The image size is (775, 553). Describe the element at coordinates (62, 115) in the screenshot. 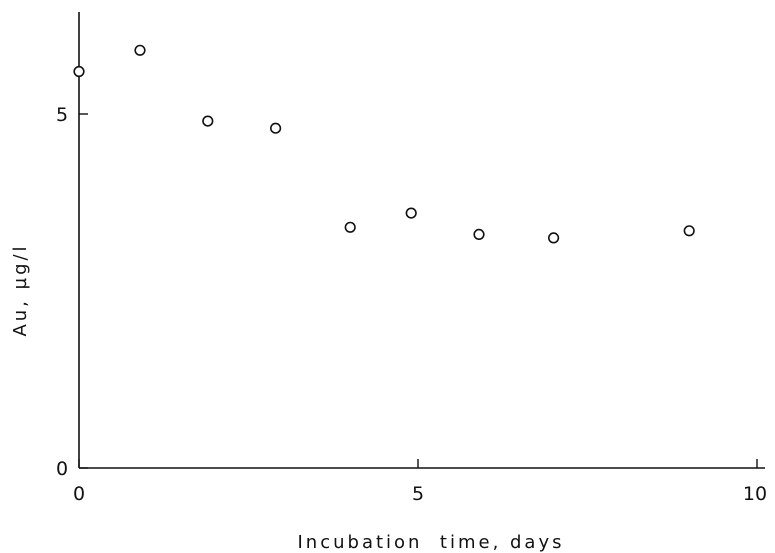

I see `y-tick-label-5: 5` at that location.